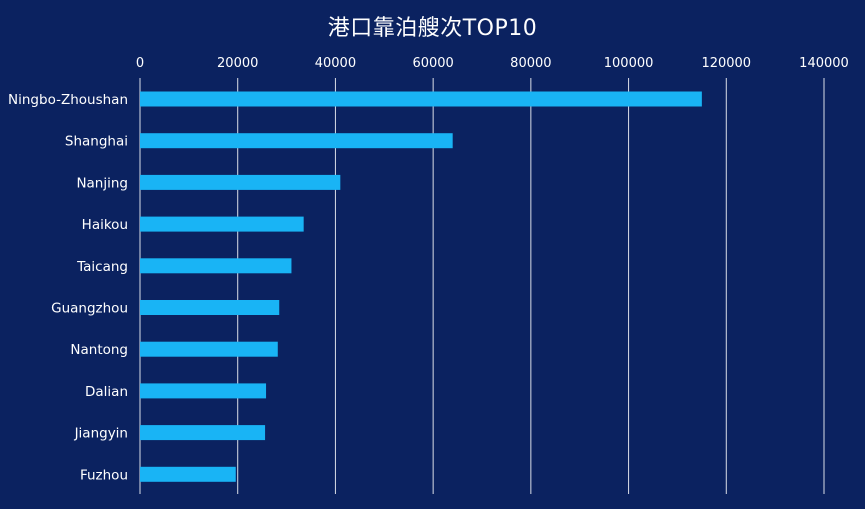  I want to click on category-label: Shanghai, so click(96, 142).